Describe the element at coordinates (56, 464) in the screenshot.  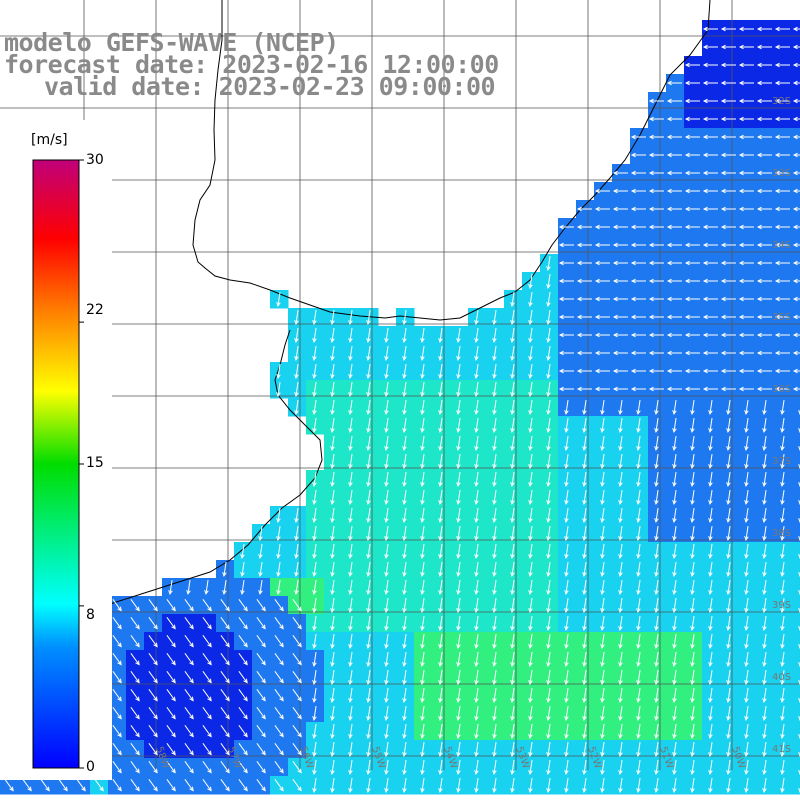
I see `colorbar-gradient` at that location.